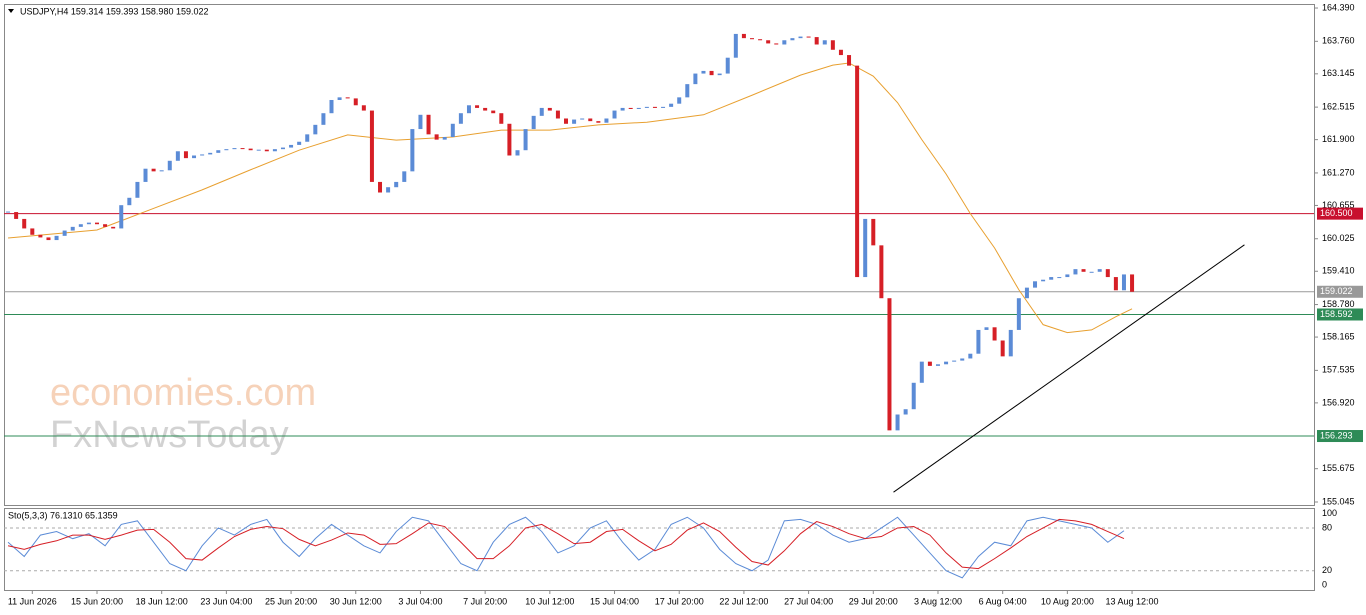  What do you see at coordinates (97, 601) in the screenshot?
I see `x-tick-label: 15 Jun 20:00` at bounding box center [97, 601].